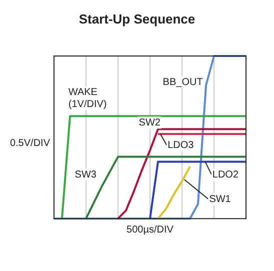 Image resolution: width=274 pixels, height=271 pixels. I want to click on text: SW1, so click(220, 199).